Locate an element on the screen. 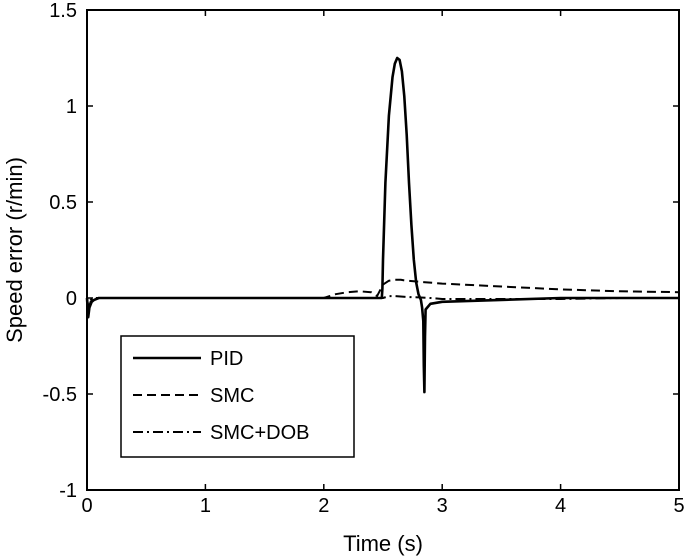 The width and height of the screenshot is (685, 556). legend-box is located at coordinates (237, 396).